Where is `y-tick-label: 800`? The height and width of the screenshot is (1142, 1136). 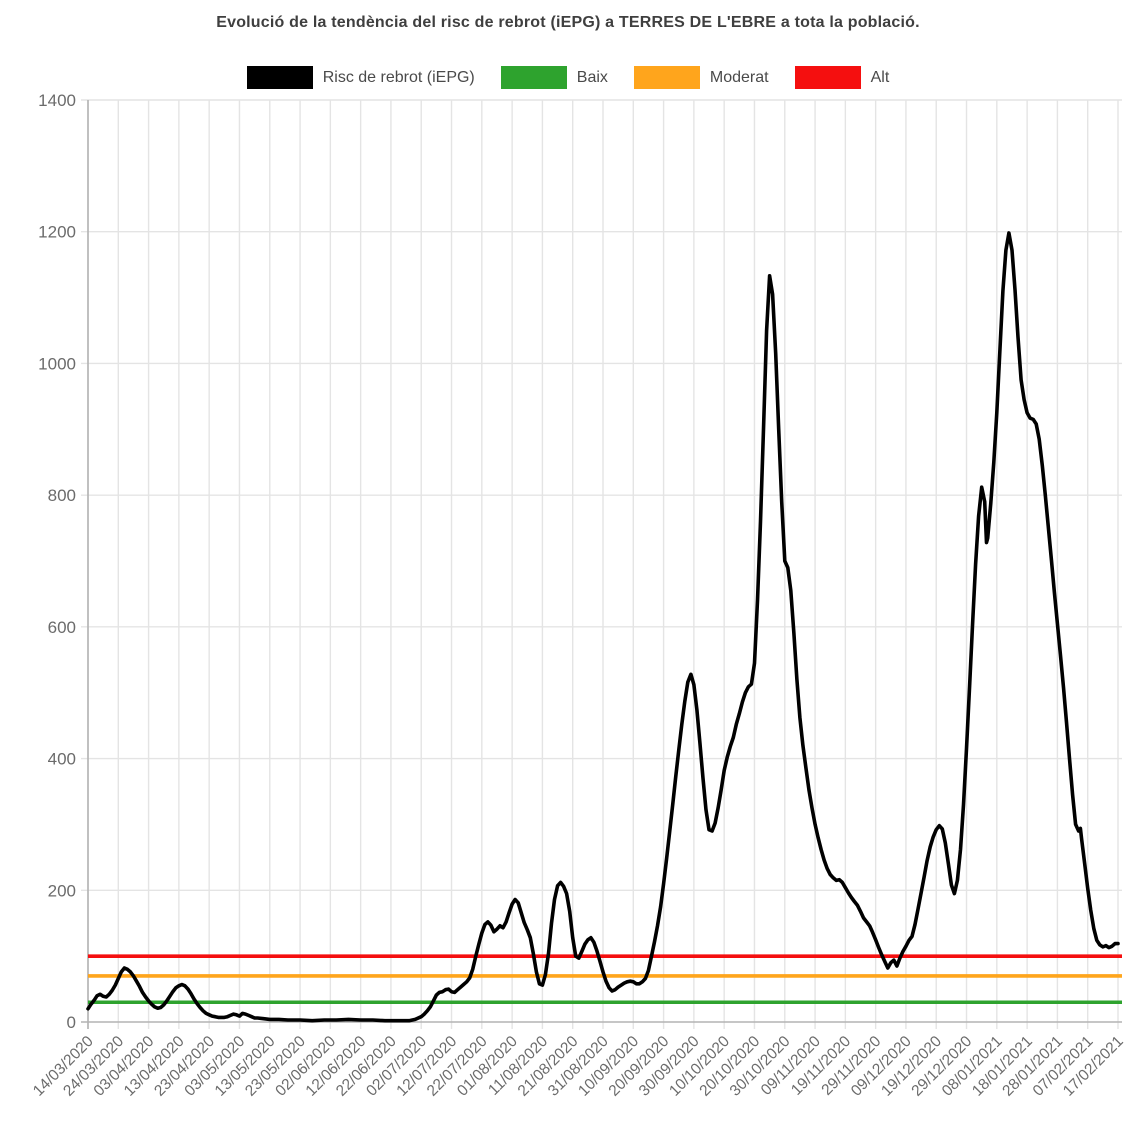 y-tick-label: 800 is located at coordinates (62, 495).